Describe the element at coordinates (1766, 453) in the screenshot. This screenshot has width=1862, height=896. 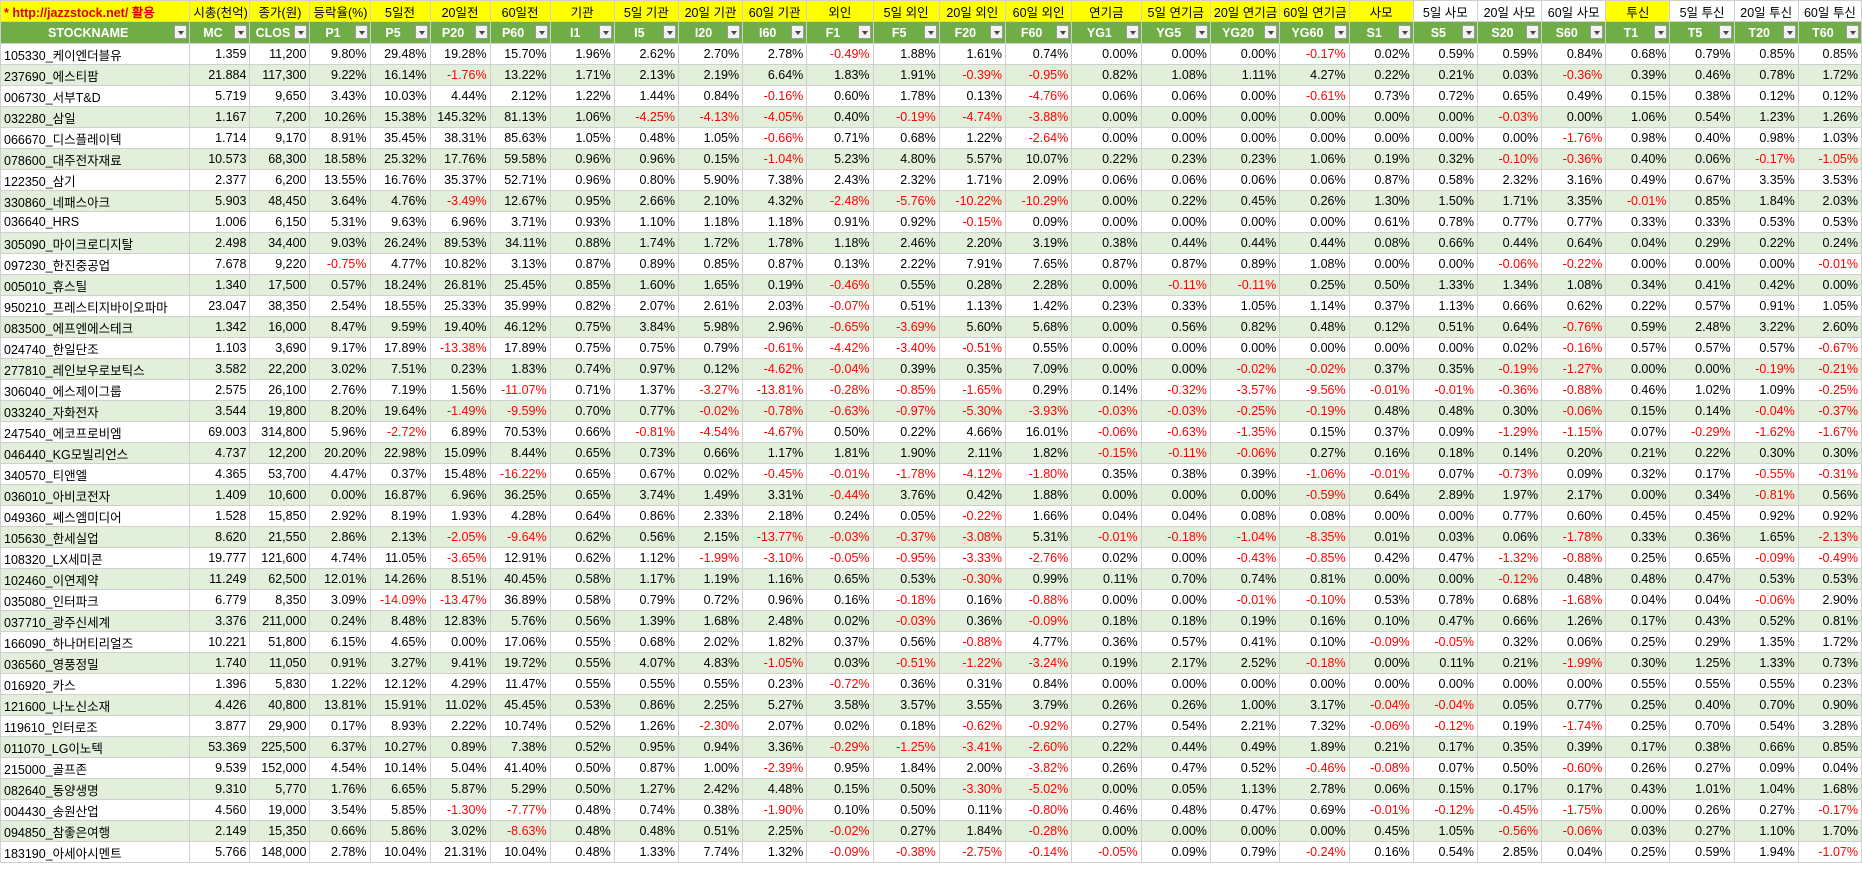
I see `data-cell: 0.30%` at that location.